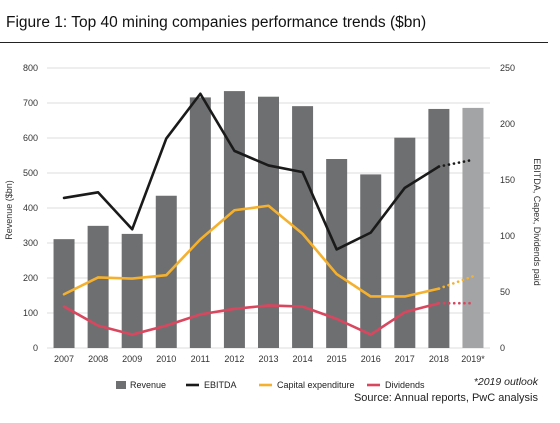 The image size is (560, 423). Describe the element at coordinates (507, 68) in the screenshot. I see `right-tick-label: 250` at that location.